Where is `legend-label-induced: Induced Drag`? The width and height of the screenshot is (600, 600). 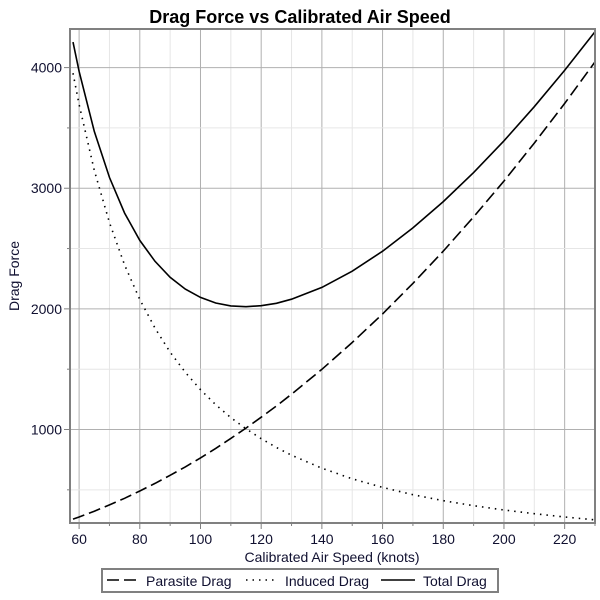
legend-label-induced: Induced Drag is located at coordinates (327, 581).